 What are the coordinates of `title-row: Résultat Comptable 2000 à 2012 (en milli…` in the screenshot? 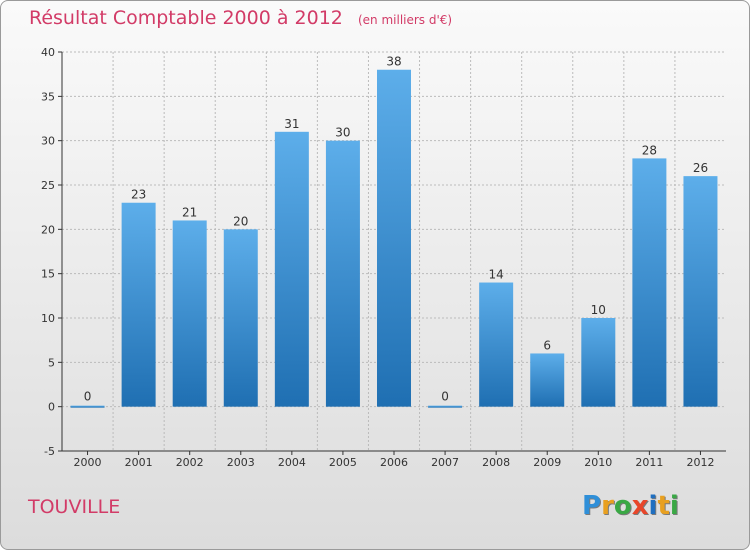 It's located at (240, 18).